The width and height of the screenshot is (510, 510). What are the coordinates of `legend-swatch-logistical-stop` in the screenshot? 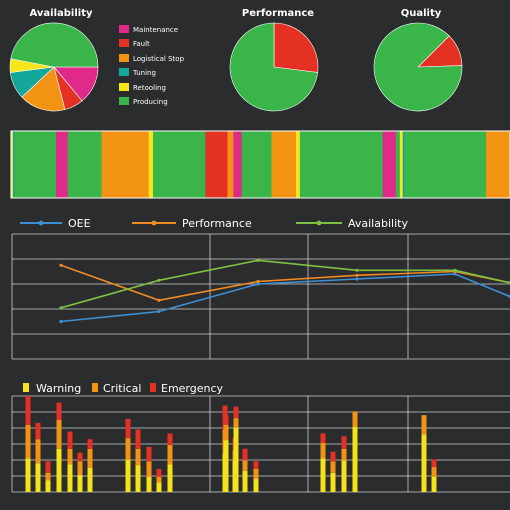 It's located at (124, 58).